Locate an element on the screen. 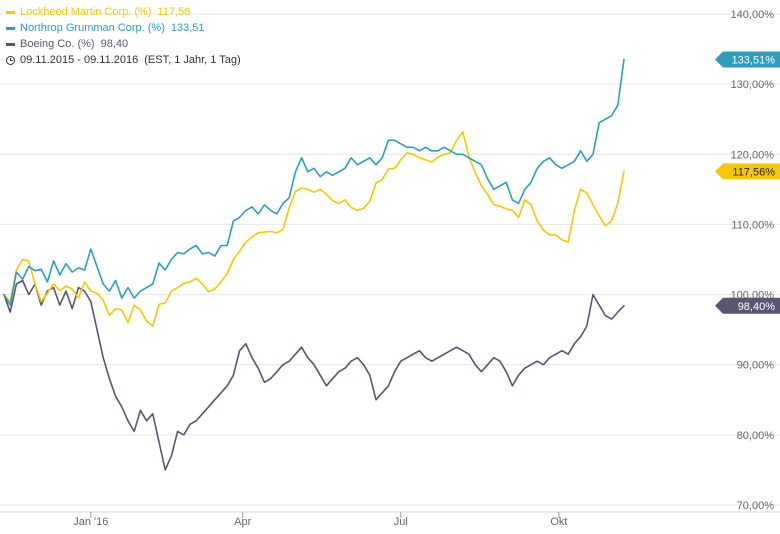 Image resolution: width=780 pixels, height=534 pixels. y-tick-label: 90,00% is located at coordinates (756, 366).